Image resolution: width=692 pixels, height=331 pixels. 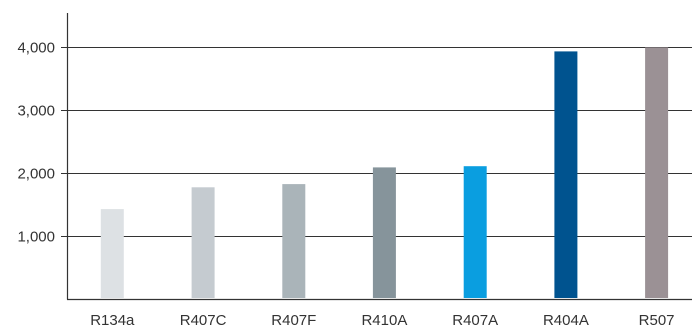 What do you see at coordinates (36, 111) in the screenshot?
I see `y-tick-label: 3,000` at bounding box center [36, 111].